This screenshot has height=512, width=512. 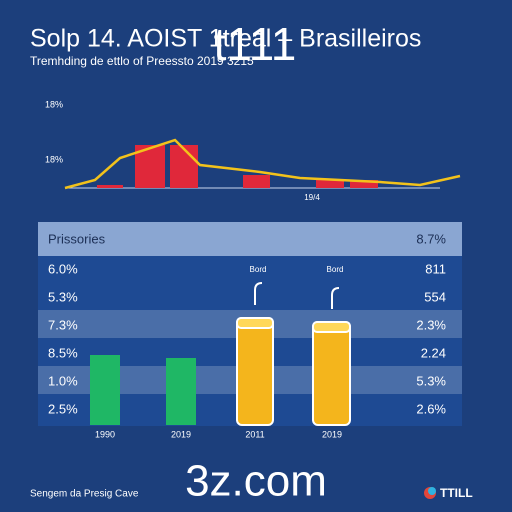 What do you see at coordinates (77, 238) in the screenshot?
I see `header-cell: Prissories` at bounding box center [77, 238].